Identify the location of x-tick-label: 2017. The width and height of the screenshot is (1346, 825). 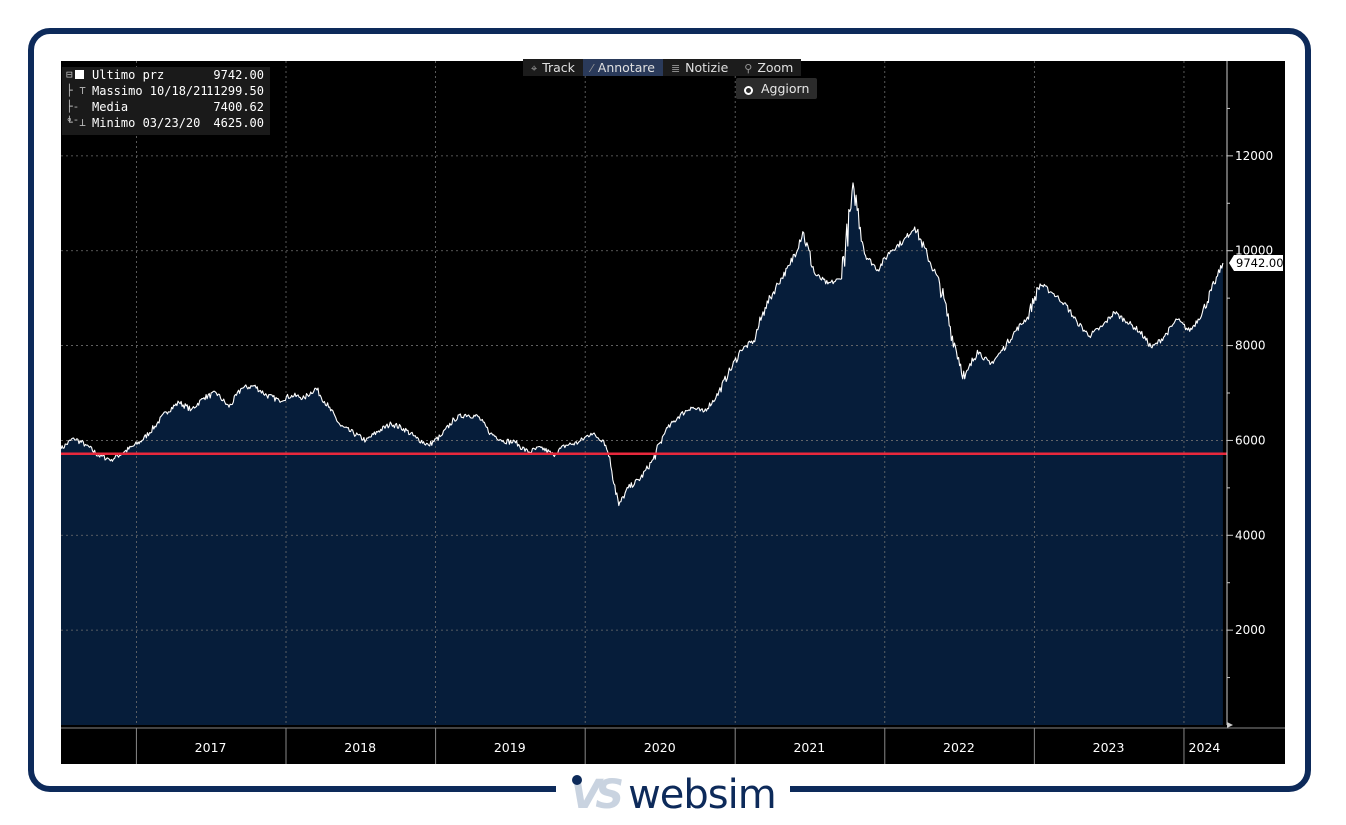
(211, 747).